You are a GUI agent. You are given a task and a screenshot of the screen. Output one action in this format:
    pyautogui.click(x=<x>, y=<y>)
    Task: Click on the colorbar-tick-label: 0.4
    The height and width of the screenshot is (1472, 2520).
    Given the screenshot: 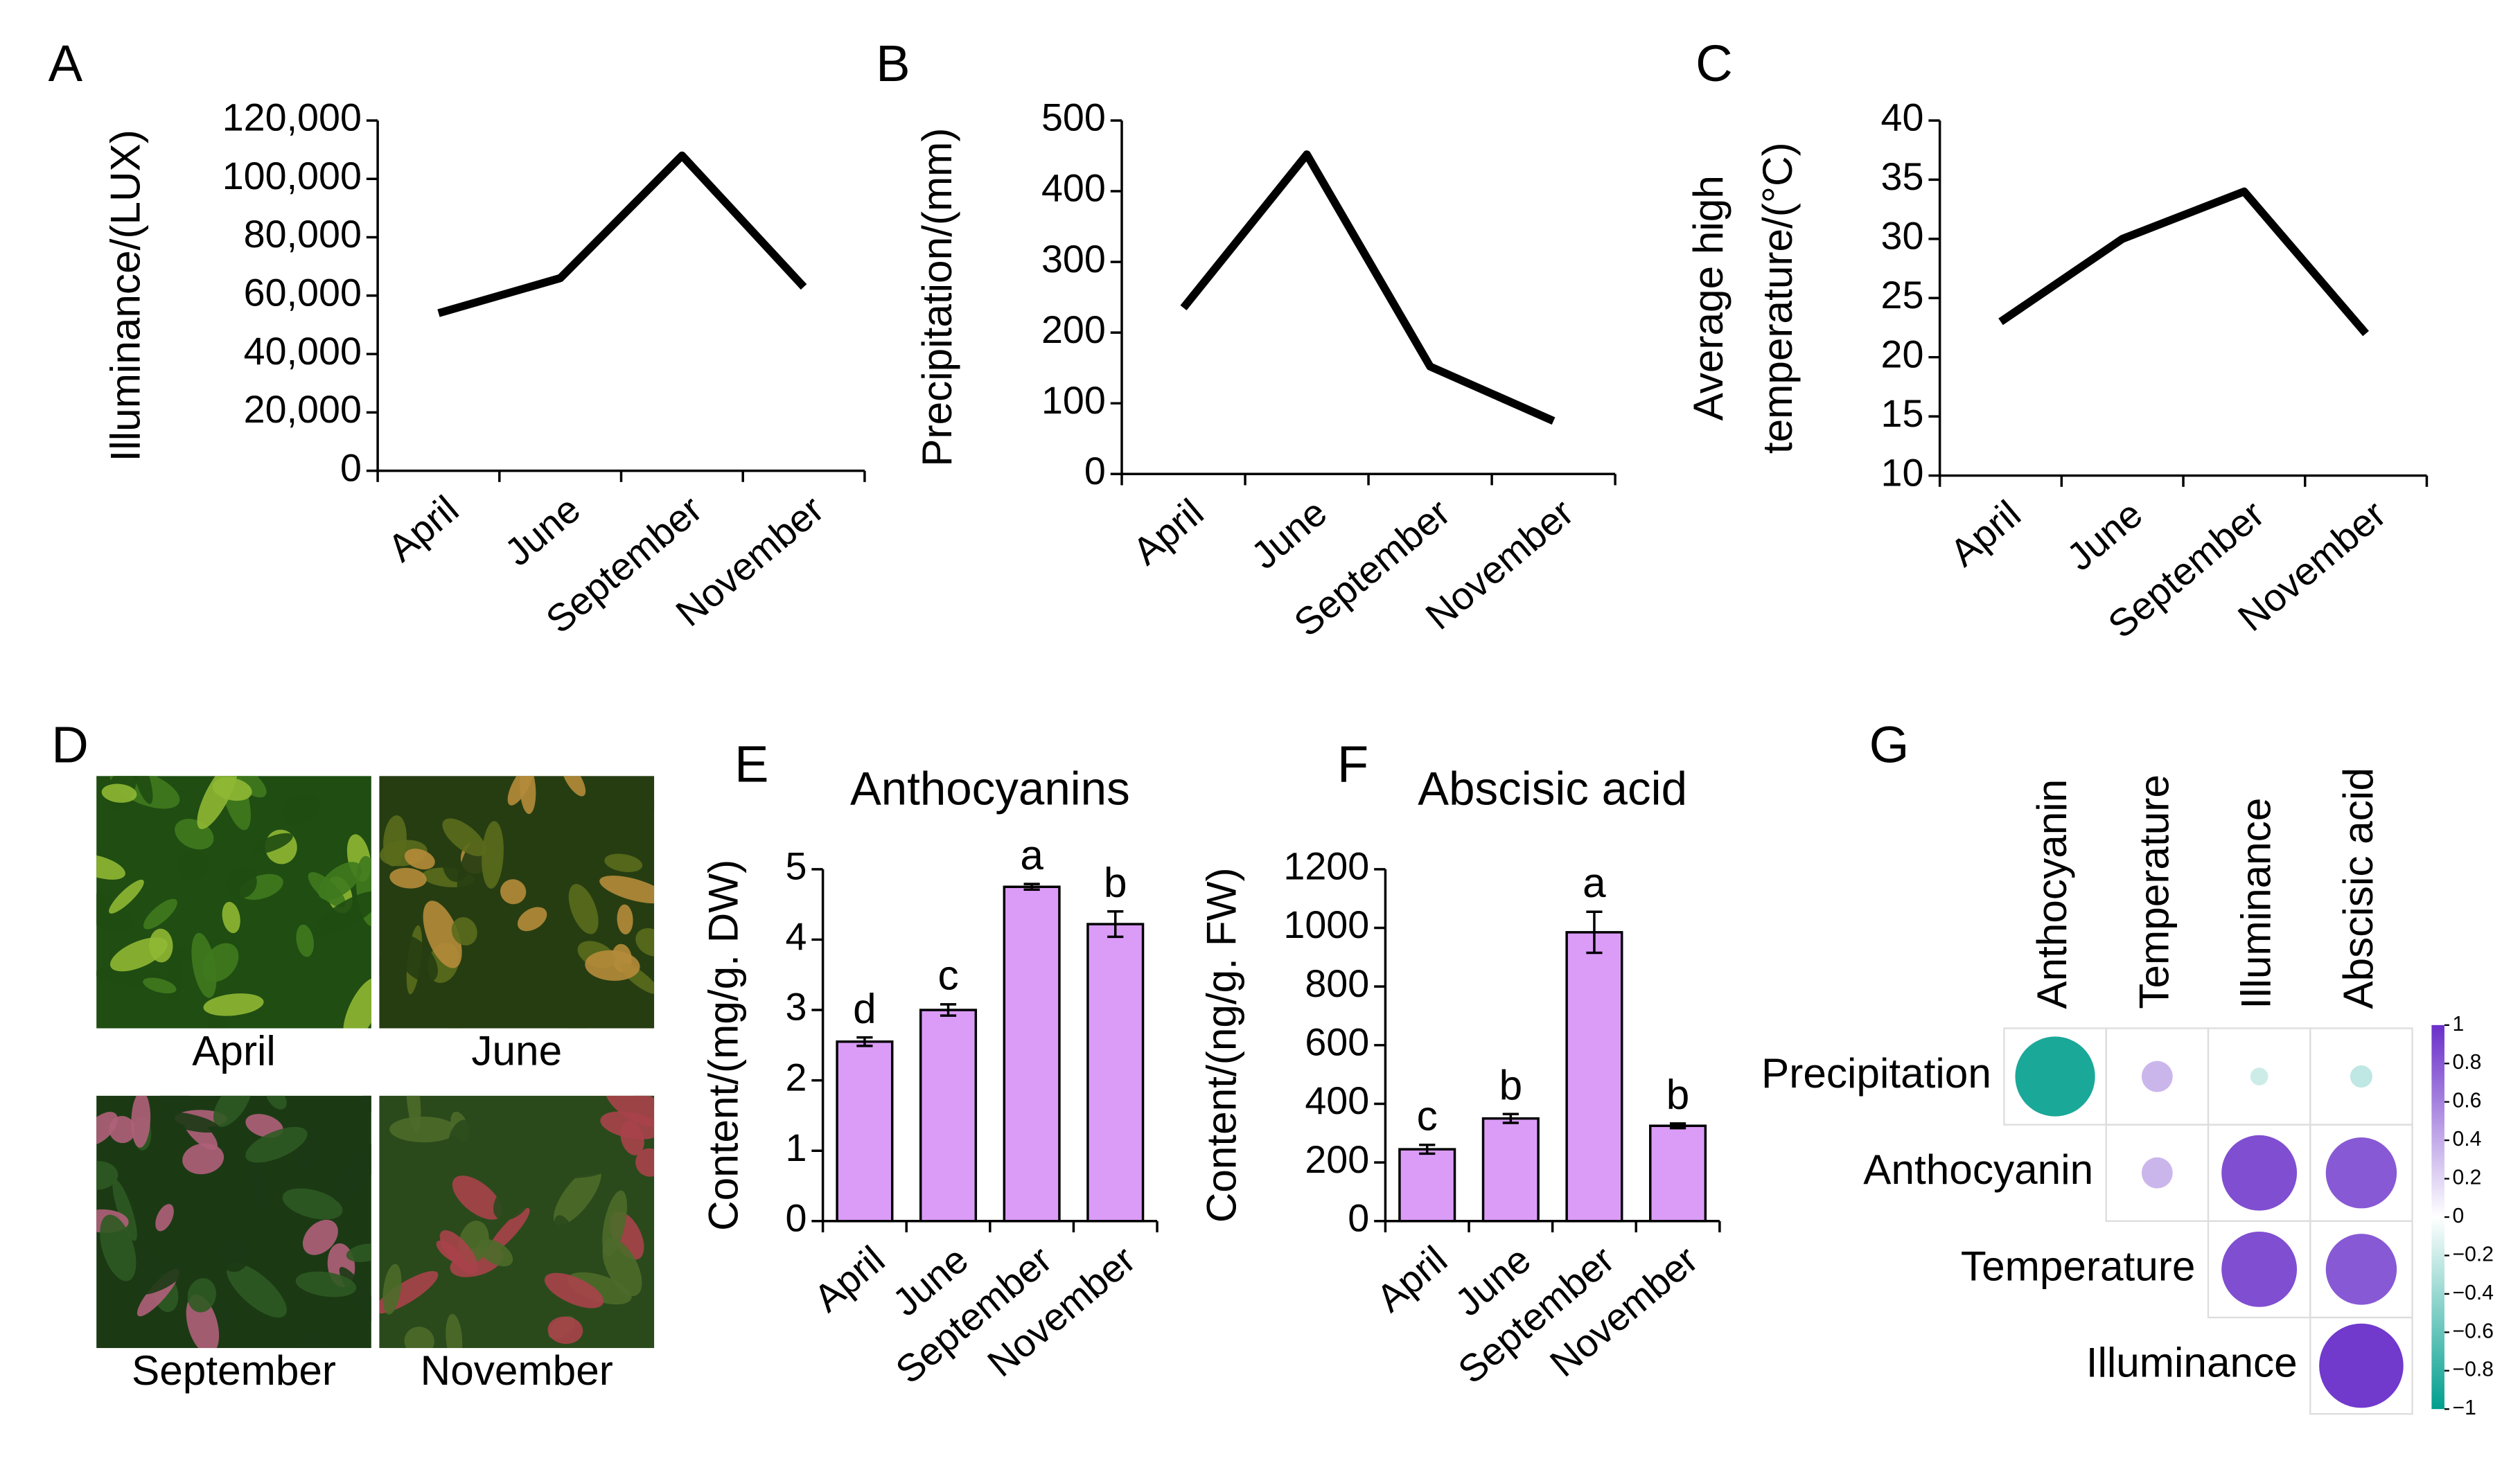 What is the action you would take?
    pyautogui.click(x=2467, y=1140)
    